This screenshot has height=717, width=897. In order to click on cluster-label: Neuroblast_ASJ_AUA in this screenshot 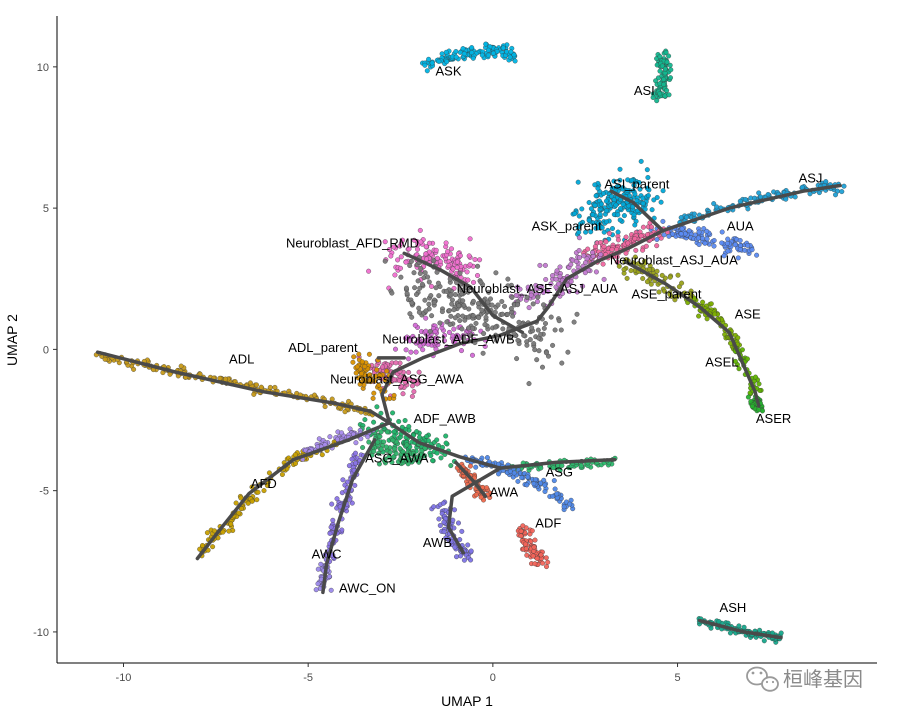, I will do `click(674, 260)`.